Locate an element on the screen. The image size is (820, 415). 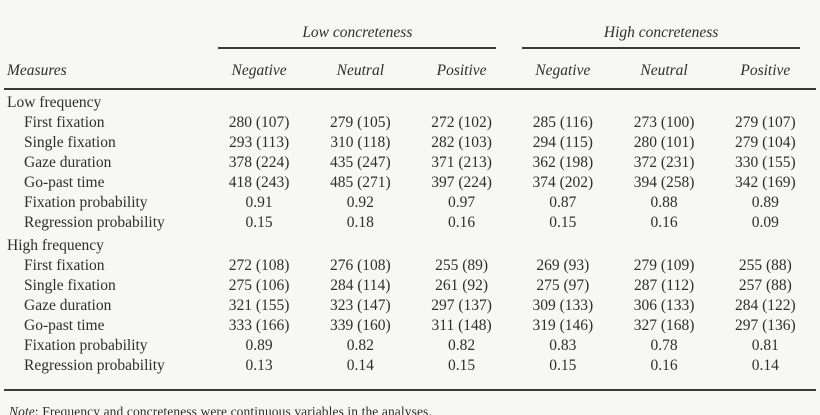
column-header-positive-low: Positive is located at coordinates (461, 69).